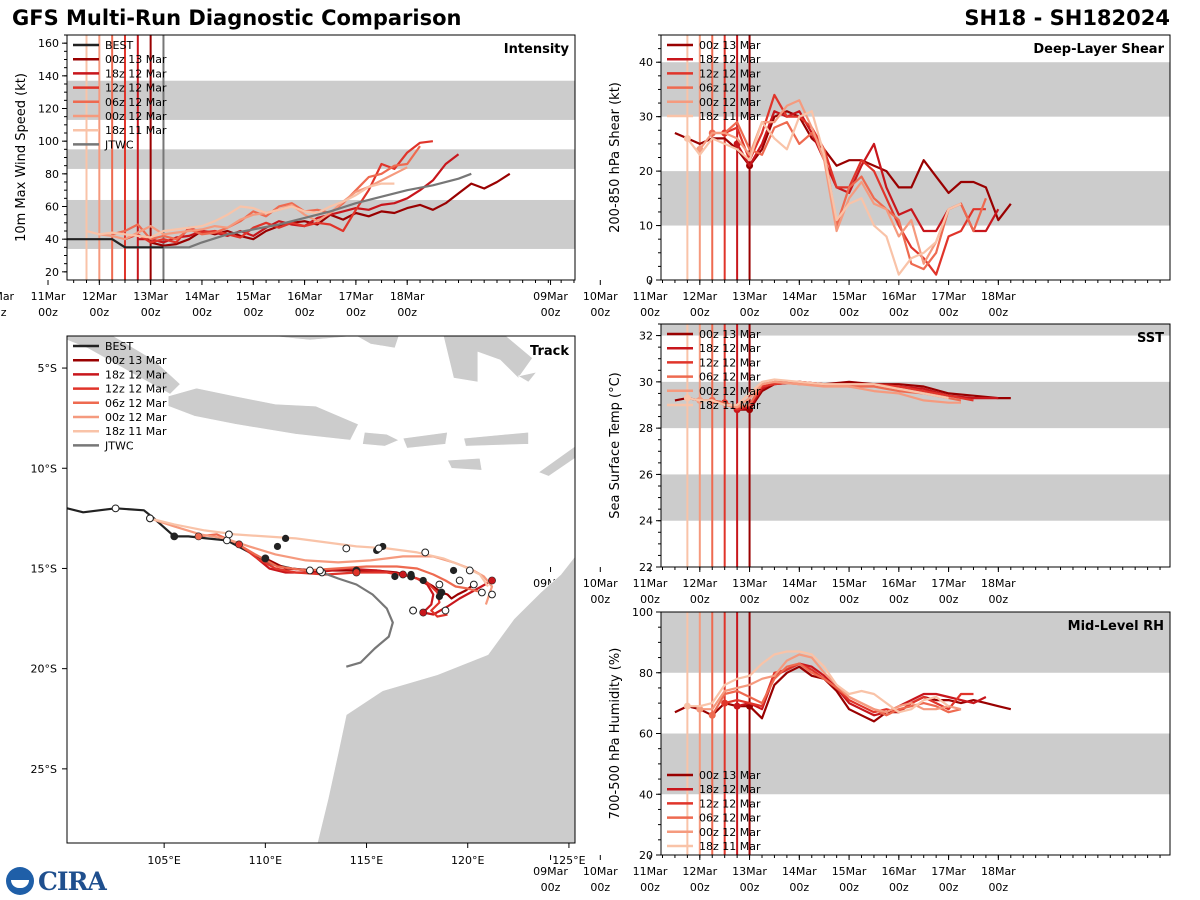 The height and width of the screenshot is (900, 1200). Describe the element at coordinates (646, 226) in the screenshot. I see `y-tick-label: 10` at that location.